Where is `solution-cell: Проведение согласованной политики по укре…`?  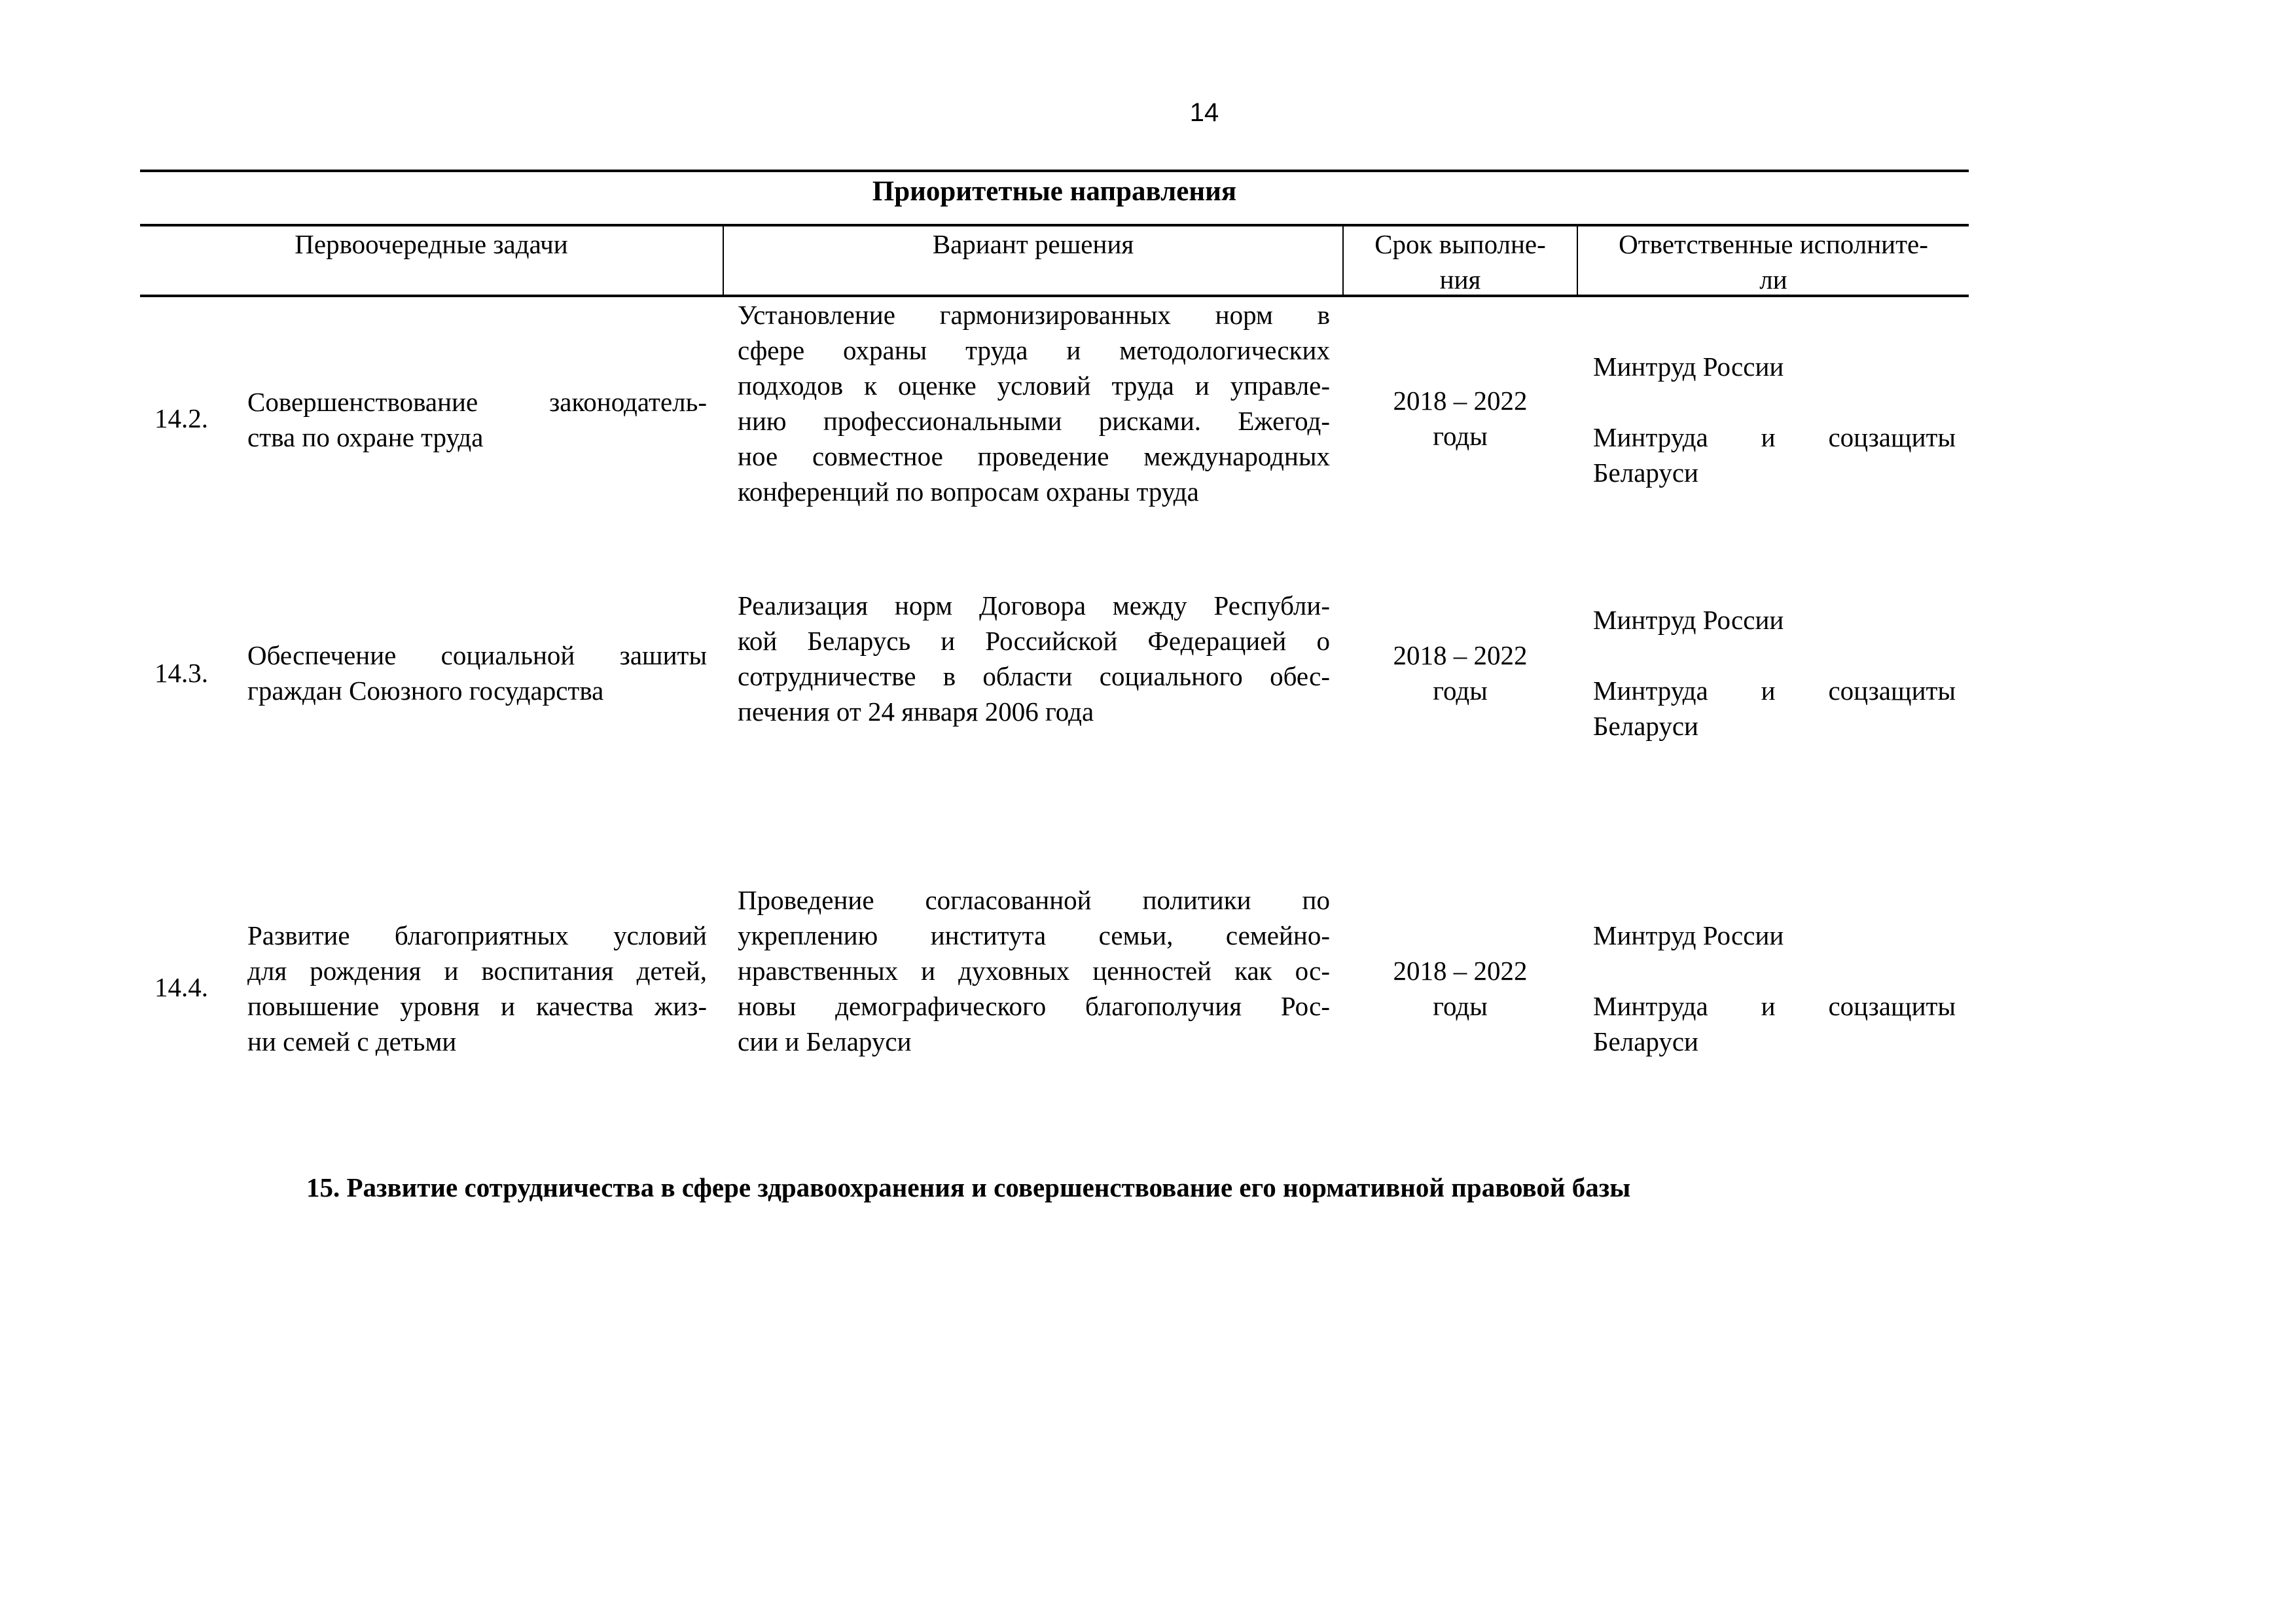
solution-cell: Проведение согласованной политики по укре… is located at coordinates (1034, 970).